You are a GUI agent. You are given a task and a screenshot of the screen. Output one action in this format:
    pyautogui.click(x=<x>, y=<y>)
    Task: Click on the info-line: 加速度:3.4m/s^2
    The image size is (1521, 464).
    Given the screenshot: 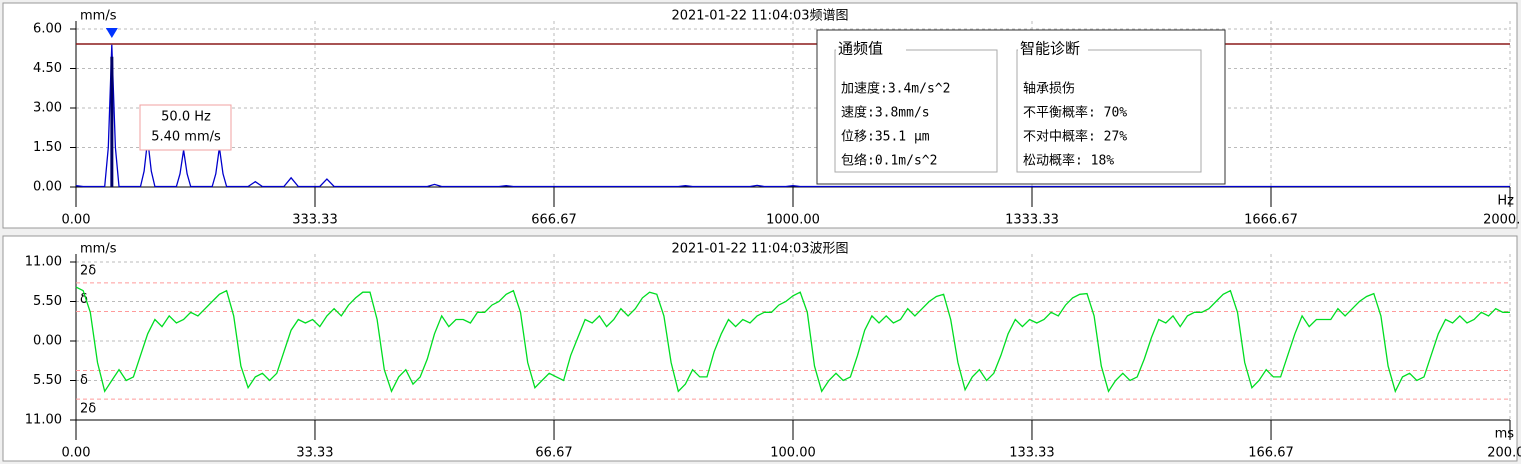 What is the action you would take?
    pyautogui.click(x=895, y=89)
    